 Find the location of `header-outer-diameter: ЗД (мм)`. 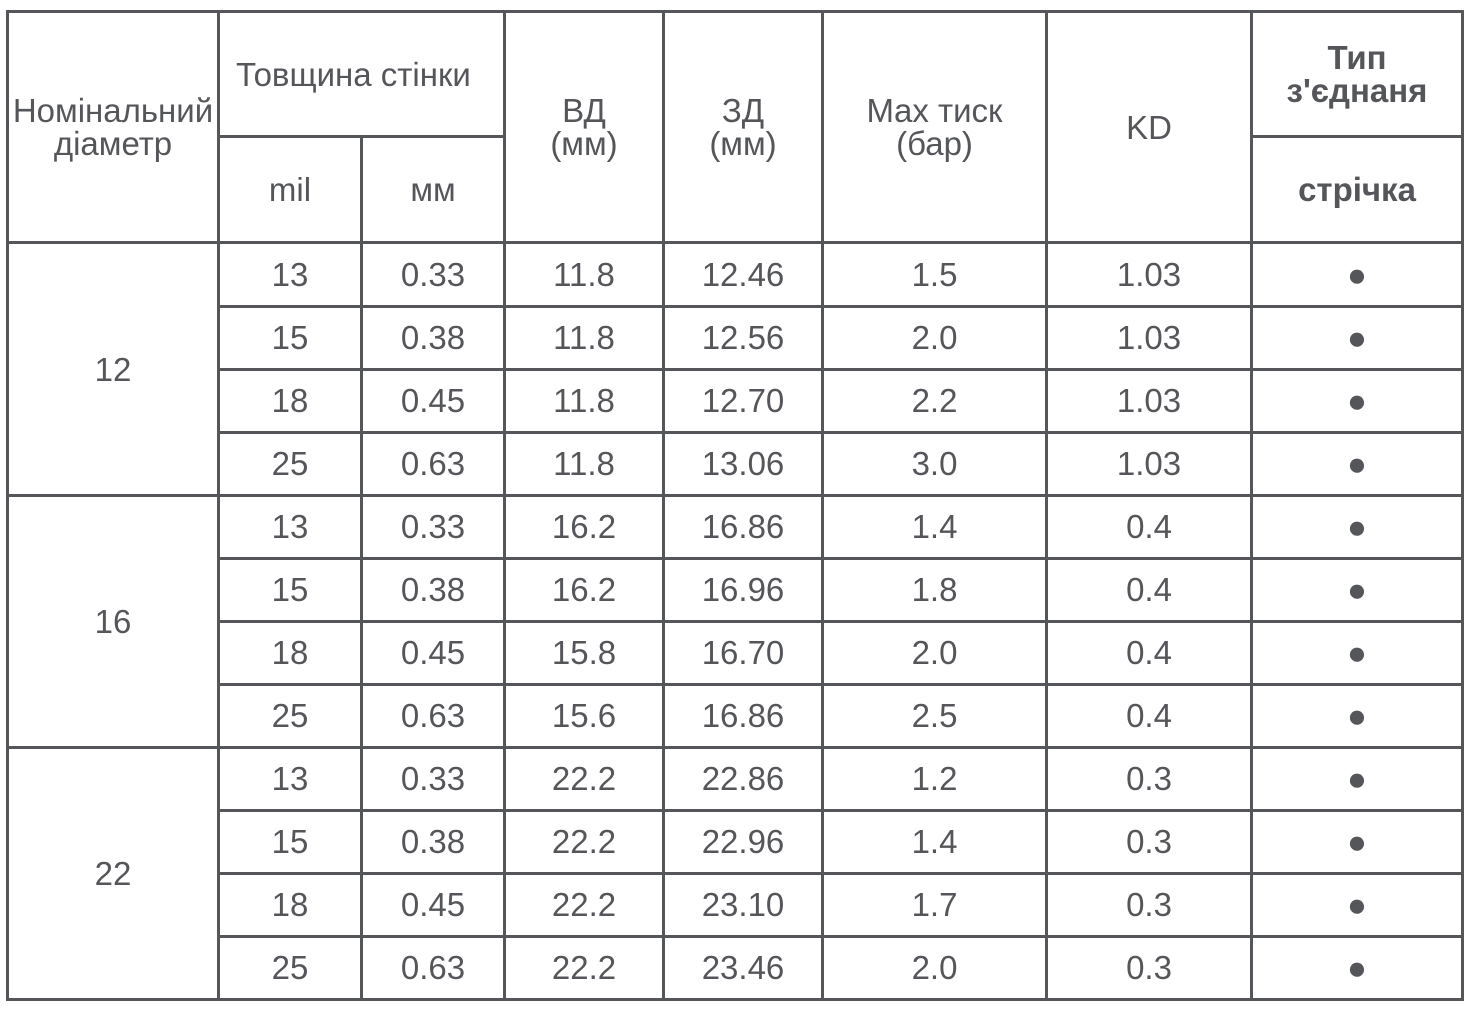

header-outer-diameter: ЗД (мм) is located at coordinates (743, 127).